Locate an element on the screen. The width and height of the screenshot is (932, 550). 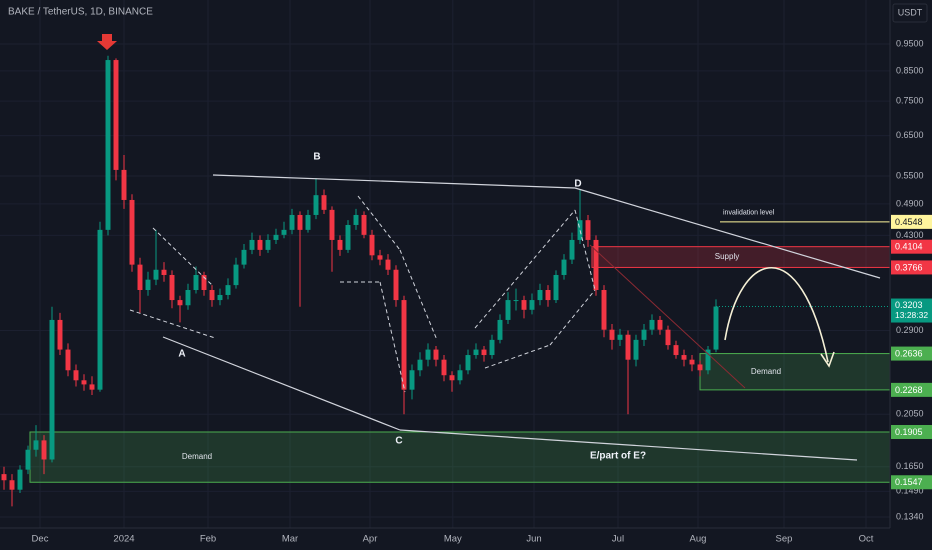
x-tick-label: Sep is located at coordinates (784, 539).